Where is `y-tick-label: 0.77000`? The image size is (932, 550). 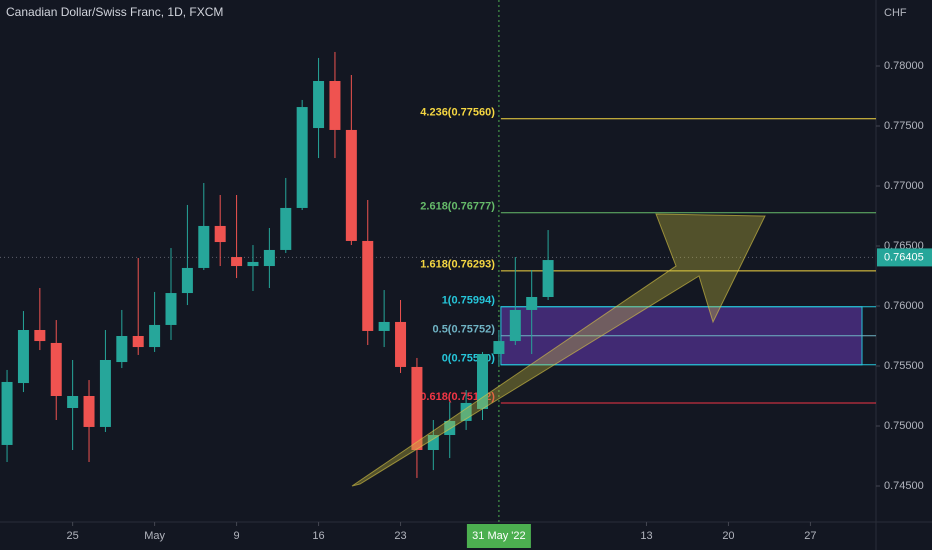
y-tick-label: 0.77000 is located at coordinates (904, 186).